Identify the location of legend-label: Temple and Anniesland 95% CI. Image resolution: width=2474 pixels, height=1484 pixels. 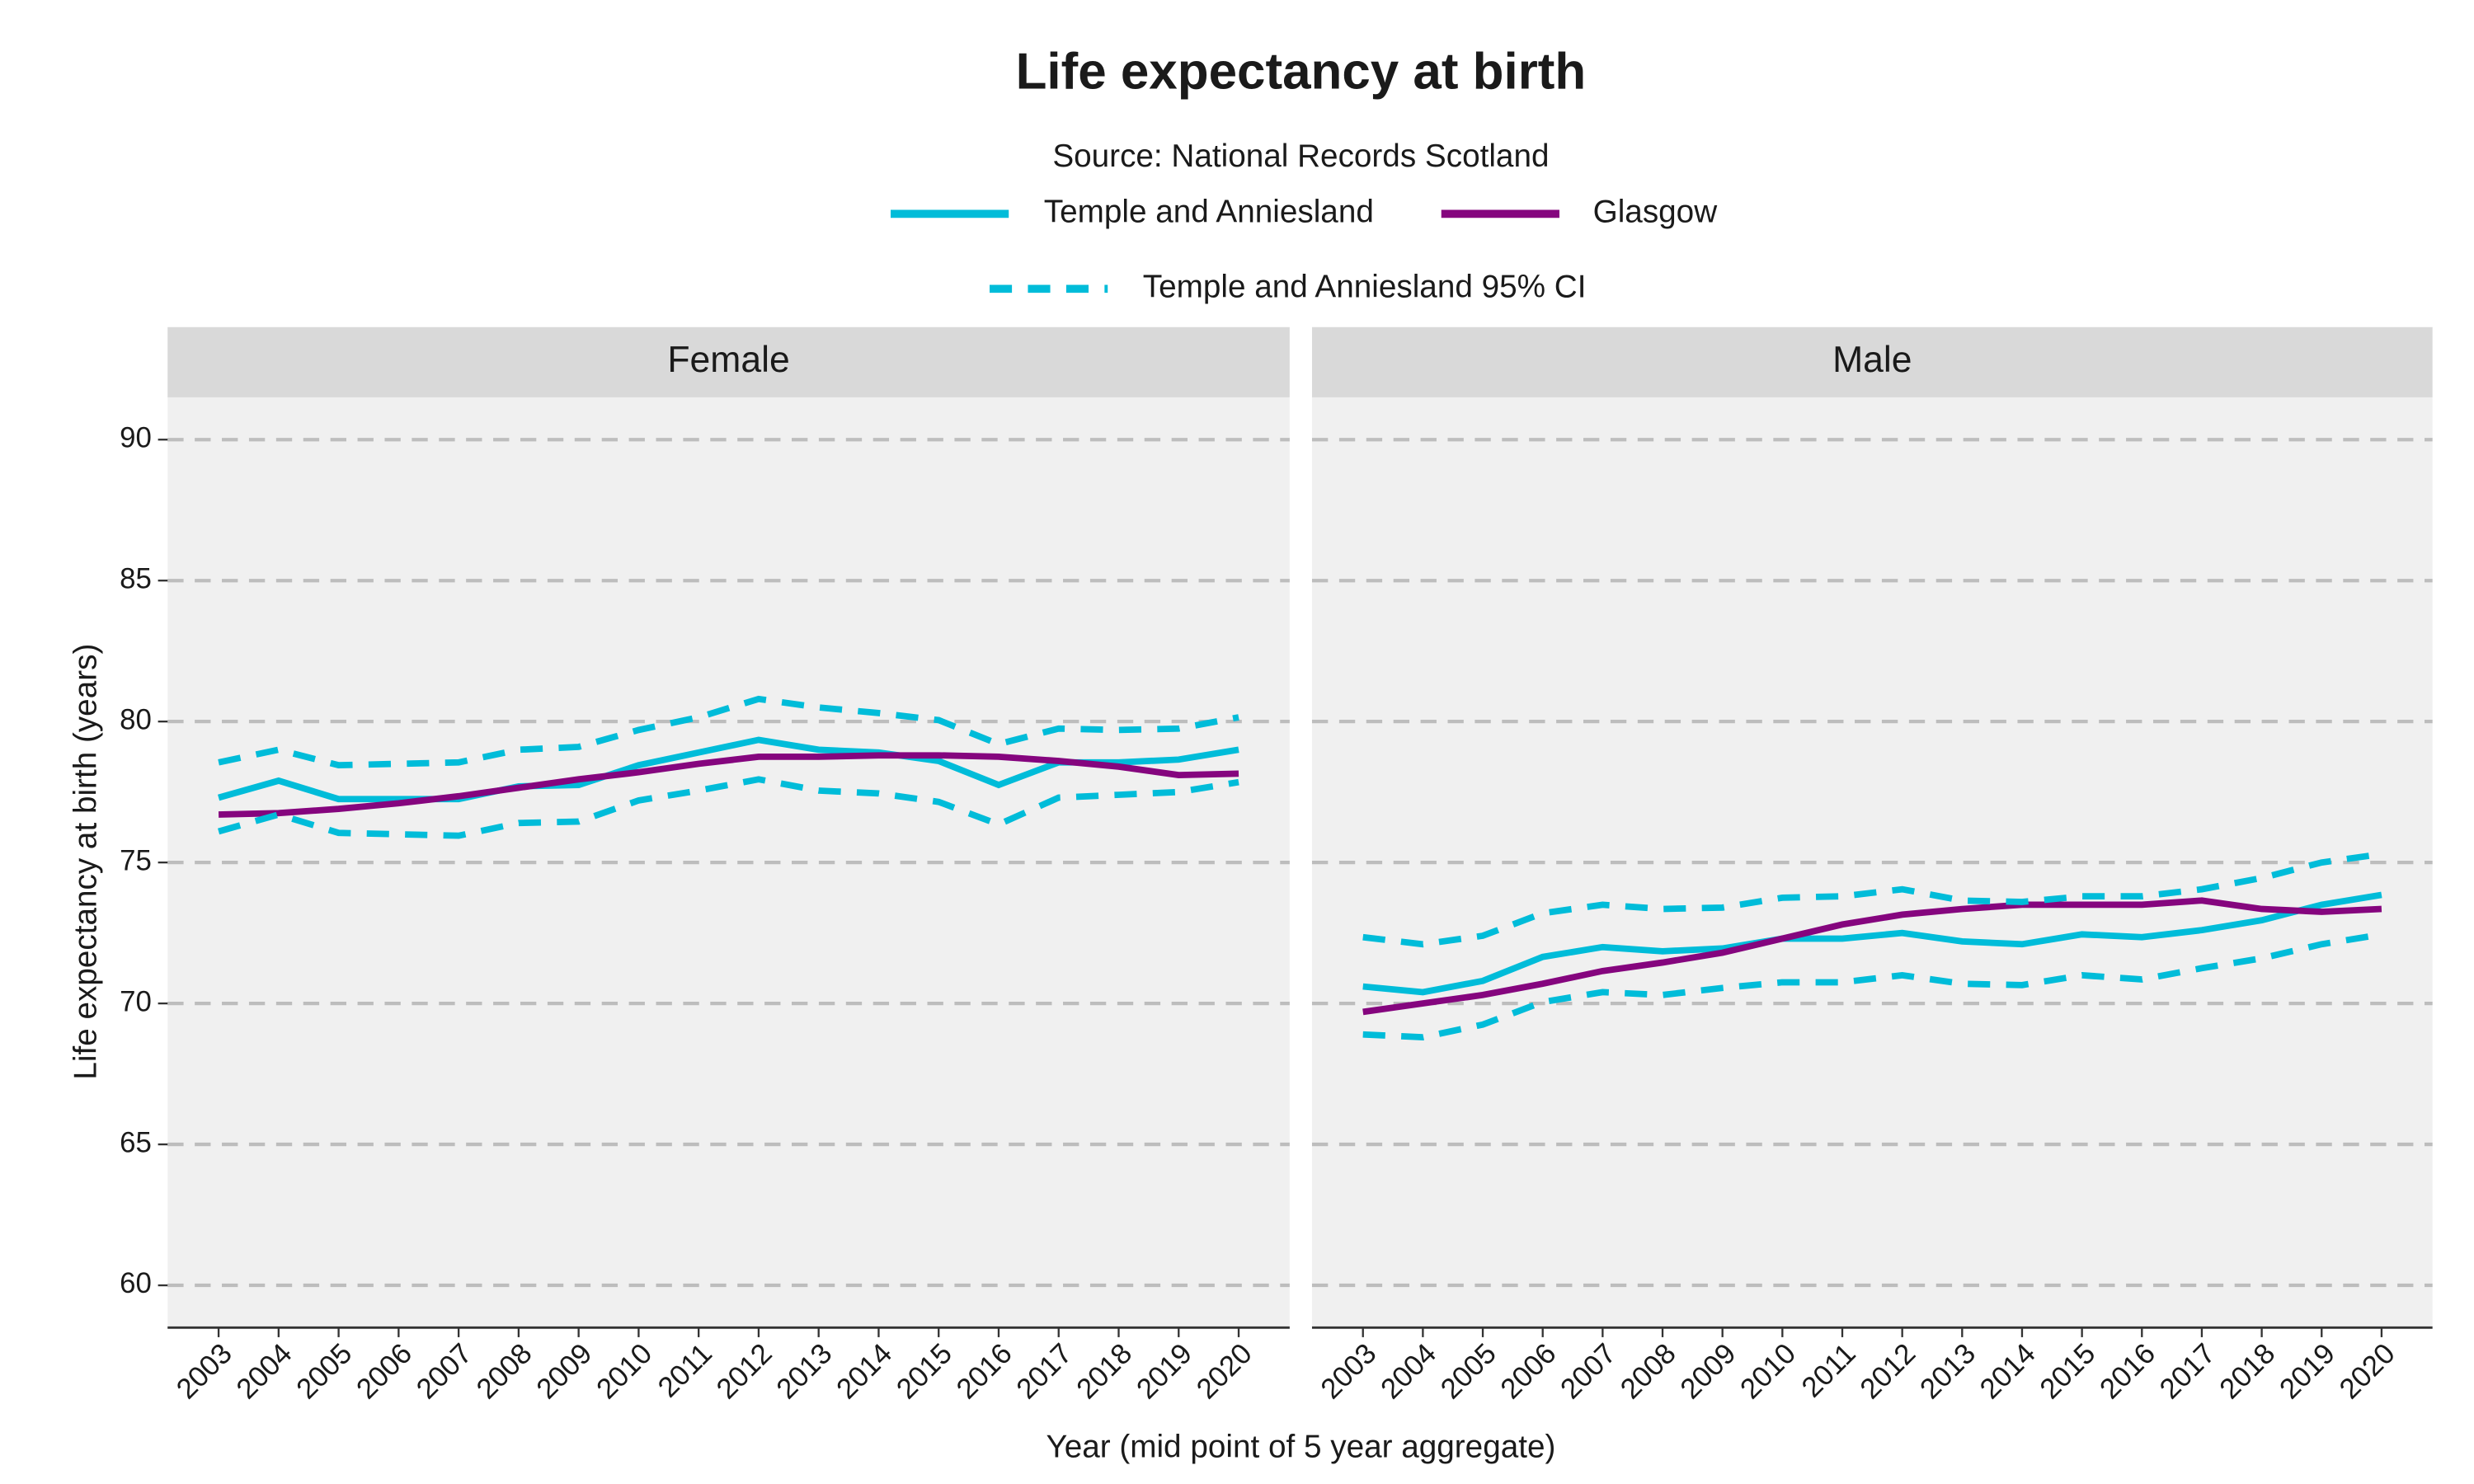
(1365, 287).